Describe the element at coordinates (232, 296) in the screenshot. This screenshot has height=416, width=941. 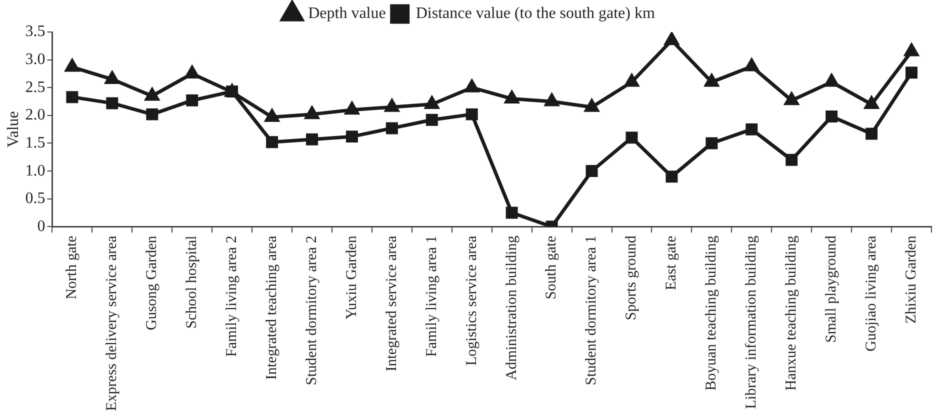
I see `x-tick-label: Family living area 2` at that location.